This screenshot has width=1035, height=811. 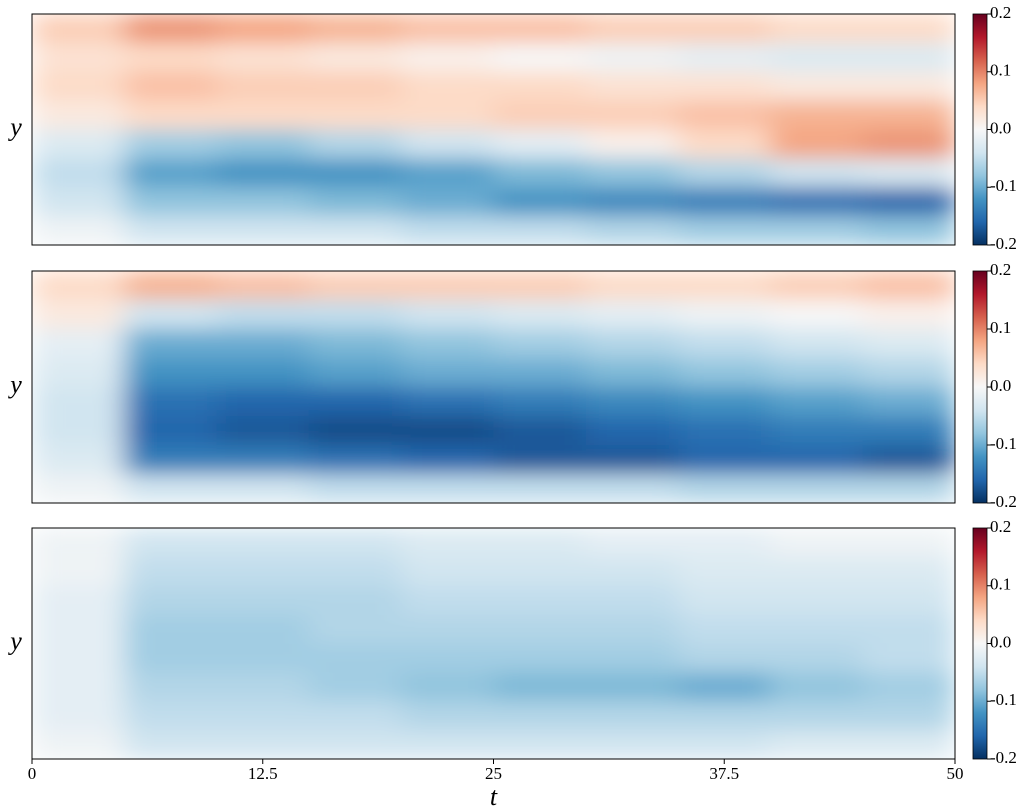 What do you see at coordinates (493, 773) in the screenshot?
I see `x-tick-label: 25` at bounding box center [493, 773].